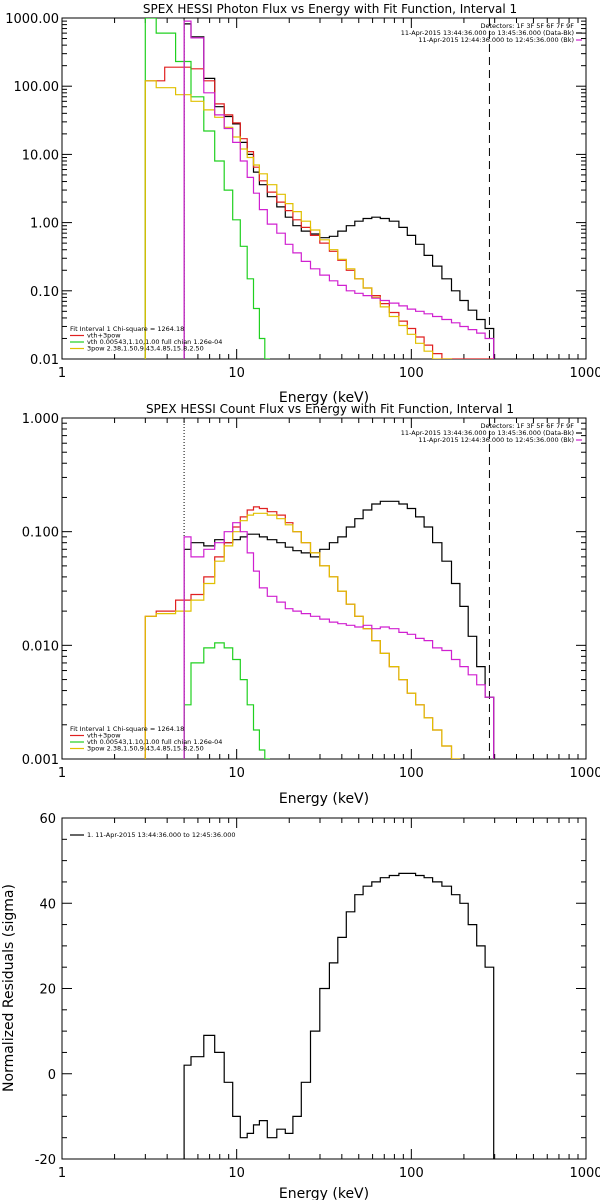  Describe the element at coordinates (411, 1173) in the screenshot. I see `residuals-xtick-label: 100` at that location.